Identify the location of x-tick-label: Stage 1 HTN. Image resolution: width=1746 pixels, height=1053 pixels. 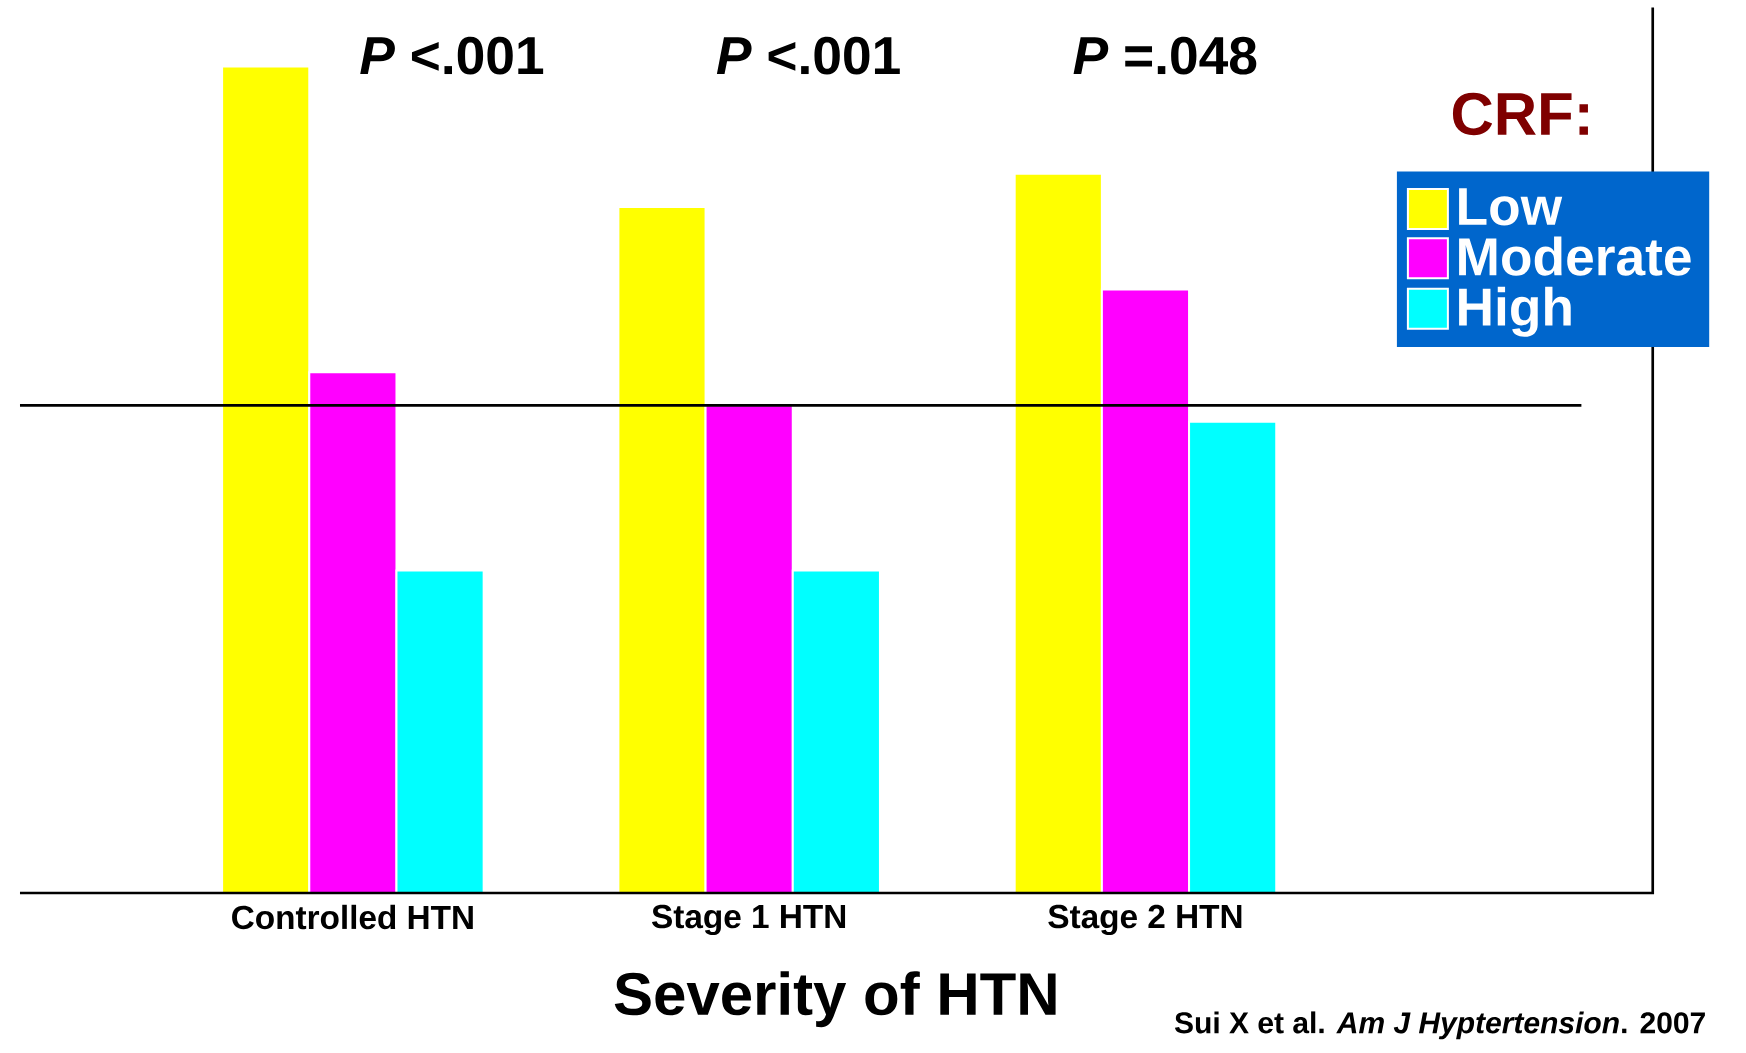
(748, 920).